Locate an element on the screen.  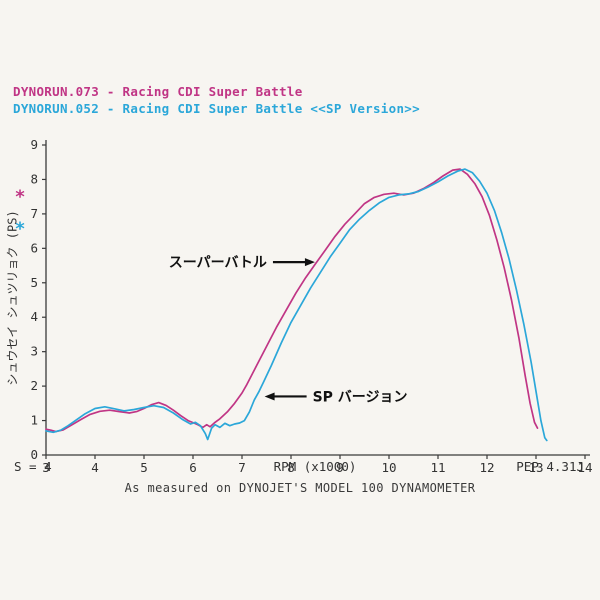
y-tick-label: 6 is located at coordinates (34, 247).